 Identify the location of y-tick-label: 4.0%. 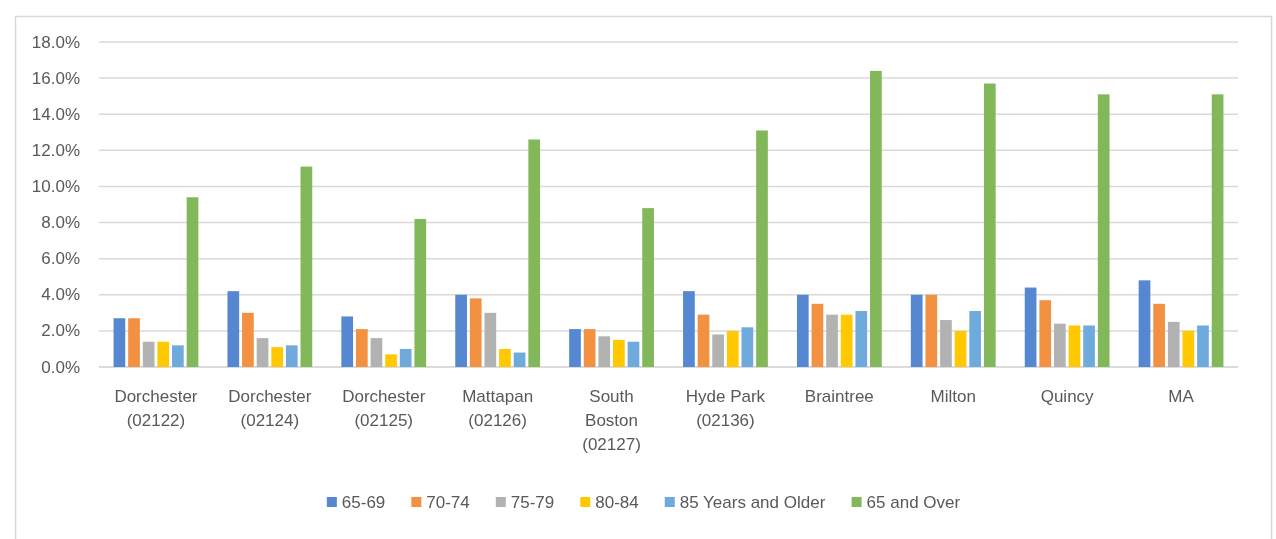
(60, 295).